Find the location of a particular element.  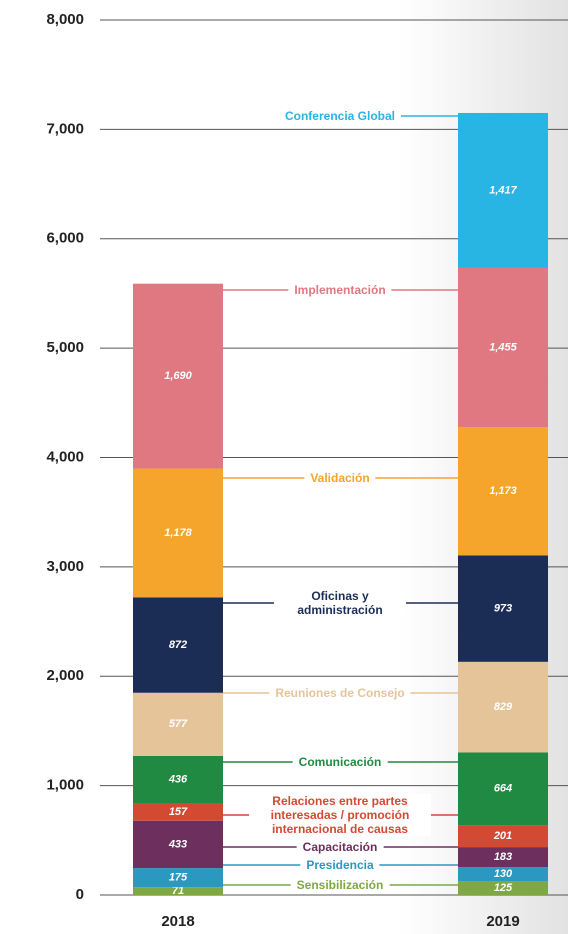

series-label: Presidencia is located at coordinates (340, 865).